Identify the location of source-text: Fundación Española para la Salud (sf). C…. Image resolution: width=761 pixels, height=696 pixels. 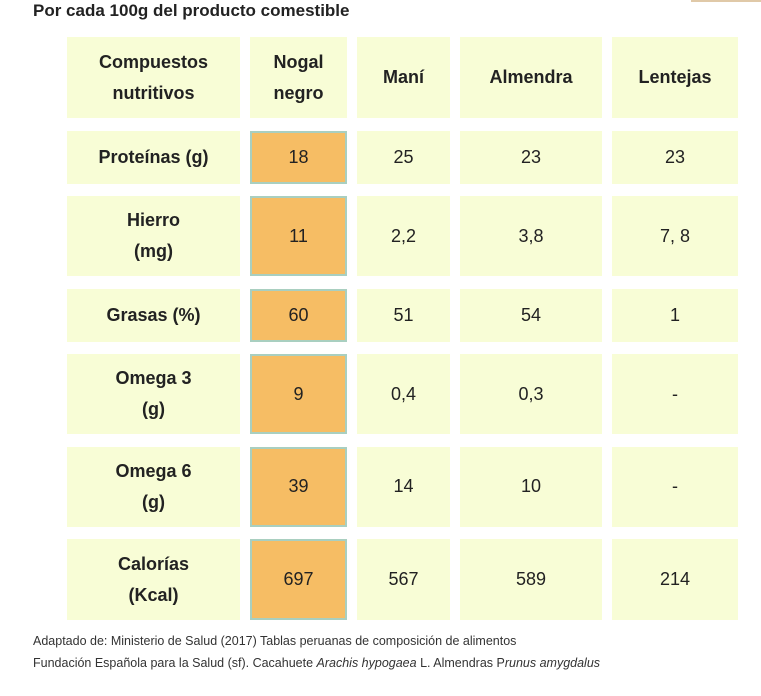
(175, 663).